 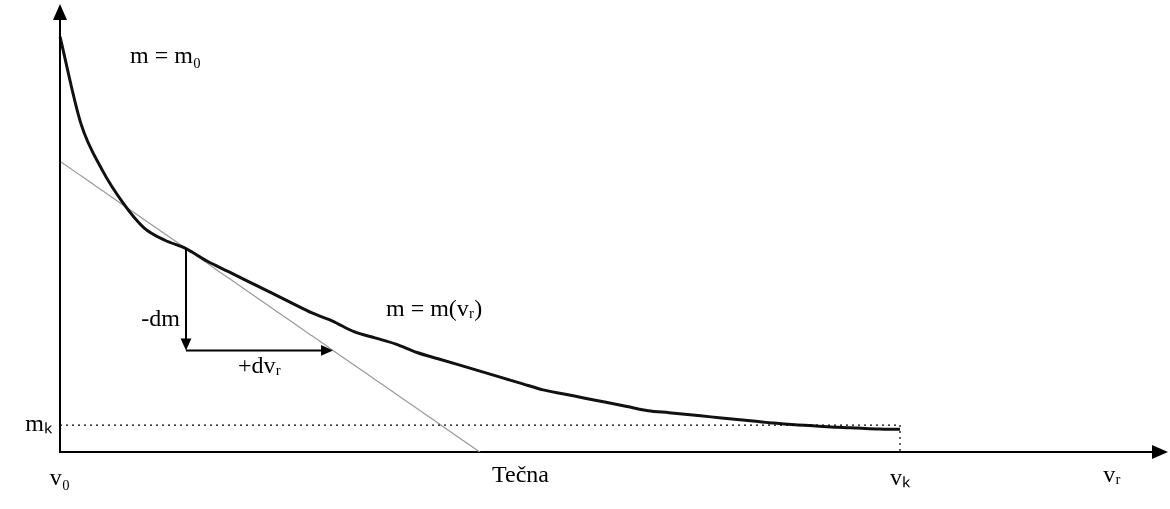 I want to click on annotation: -dm, so click(x=161, y=317).